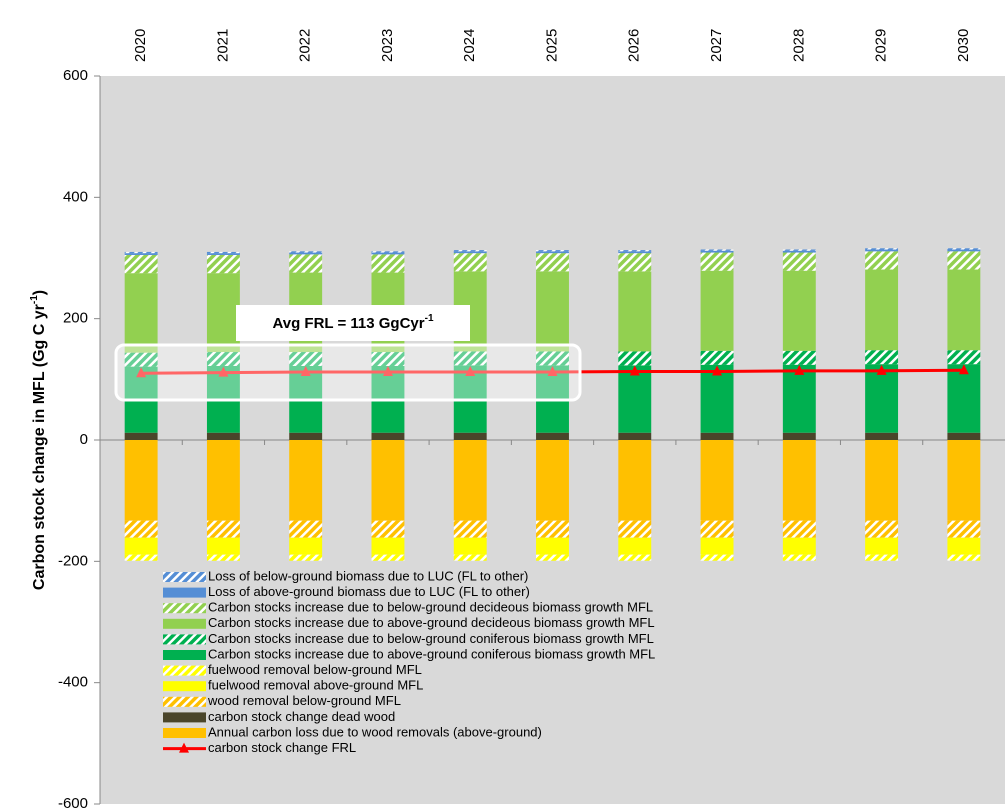 The height and width of the screenshot is (811, 1006). I want to click on legend-label: carbon stock change FRL, so click(282, 747).